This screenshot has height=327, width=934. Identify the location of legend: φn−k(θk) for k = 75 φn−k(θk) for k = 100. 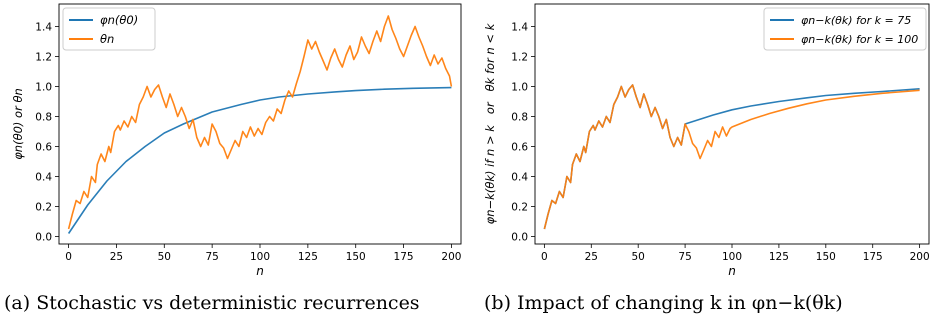
(845, 29).